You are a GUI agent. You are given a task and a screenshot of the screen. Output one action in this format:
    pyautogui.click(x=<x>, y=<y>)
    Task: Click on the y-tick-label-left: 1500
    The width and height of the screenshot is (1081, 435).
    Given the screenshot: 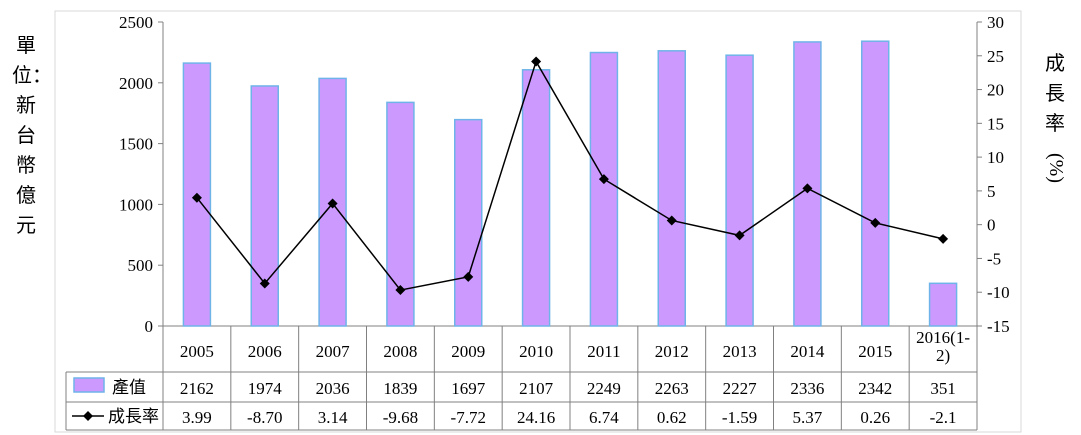 What is the action you would take?
    pyautogui.click(x=136, y=144)
    